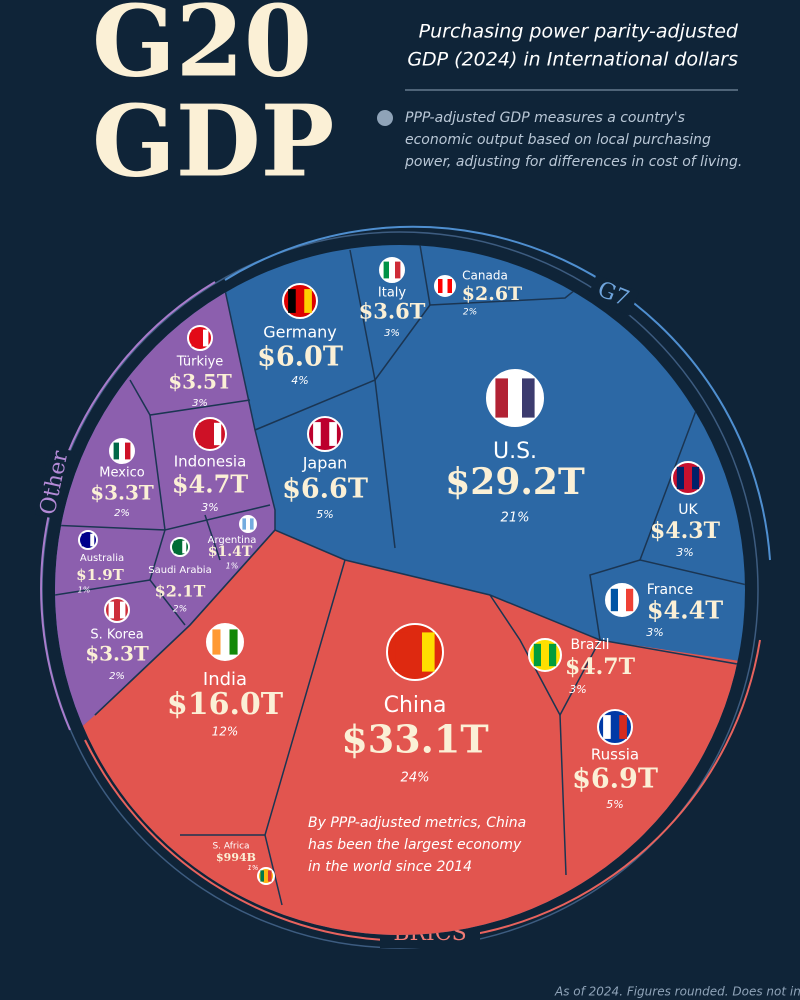 This screenshot has height=1000, width=800. What do you see at coordinates (102, 558) in the screenshot?
I see `country-name: Australia` at bounding box center [102, 558].